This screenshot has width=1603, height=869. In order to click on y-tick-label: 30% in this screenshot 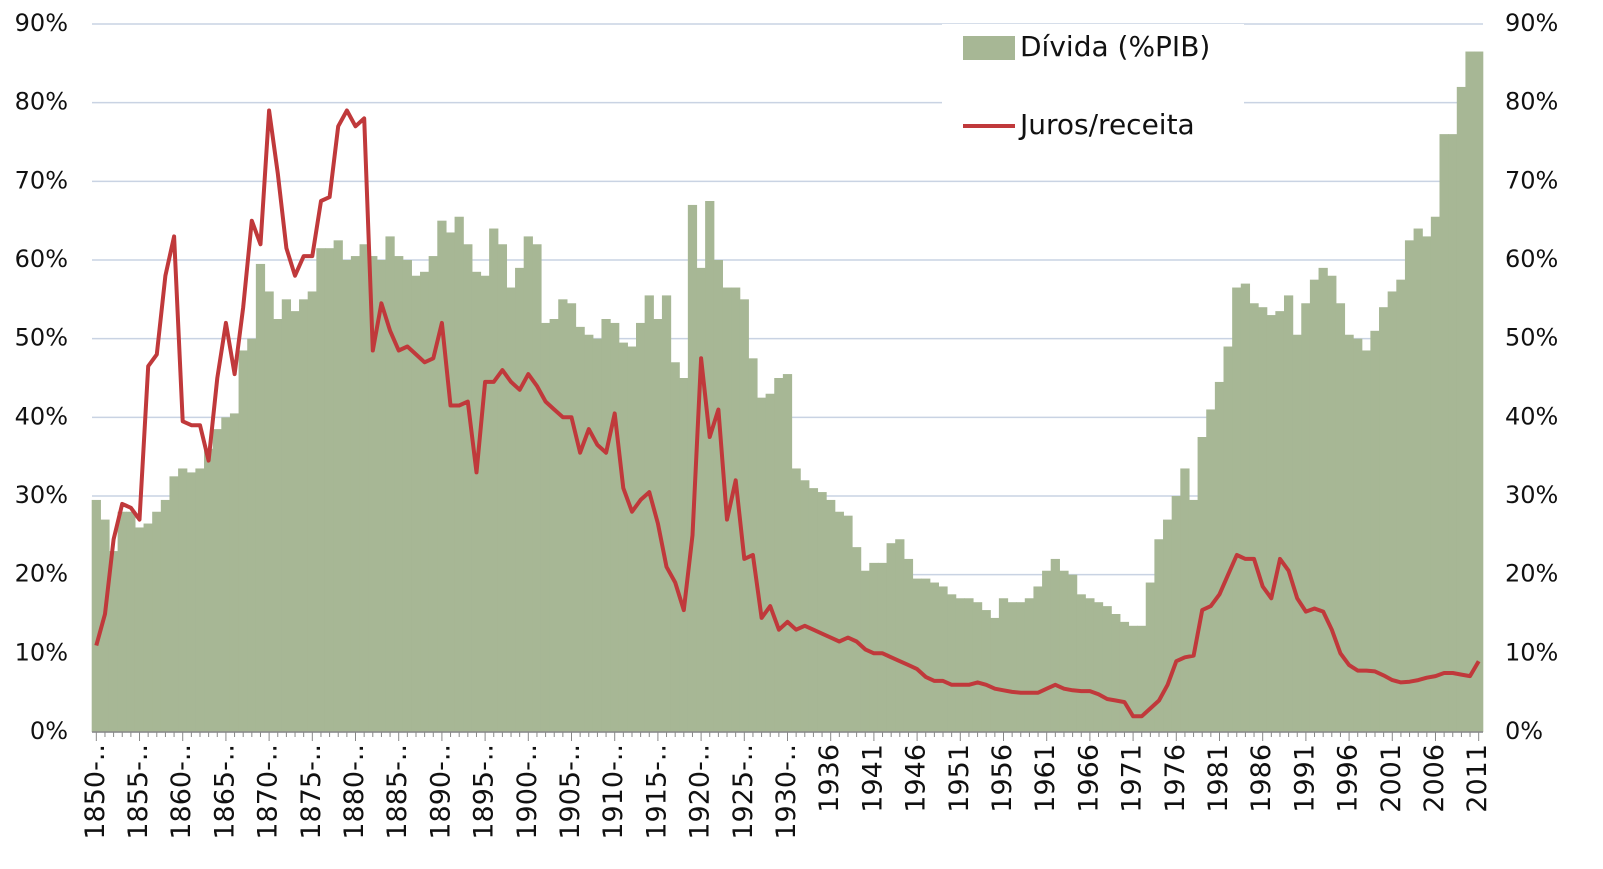, I will do `click(41, 495)`.